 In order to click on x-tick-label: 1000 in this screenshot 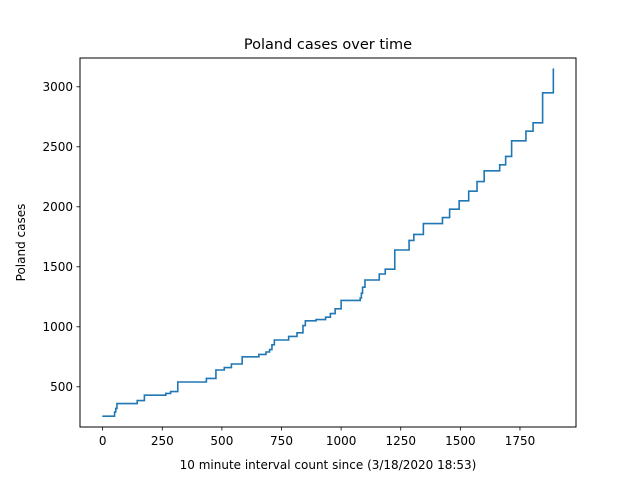, I will do `click(341, 441)`.